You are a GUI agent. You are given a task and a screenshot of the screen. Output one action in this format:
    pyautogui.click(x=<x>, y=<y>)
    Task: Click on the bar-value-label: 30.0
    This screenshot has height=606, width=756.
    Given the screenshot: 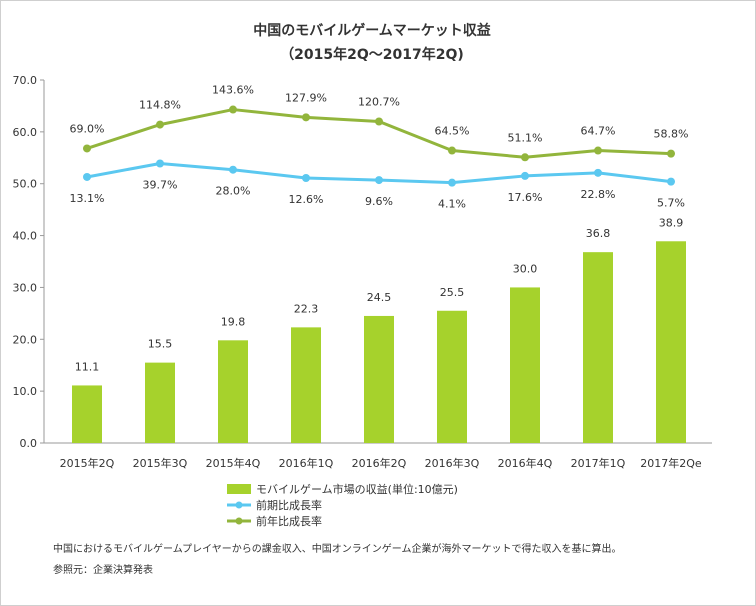 What is the action you would take?
    pyautogui.click(x=525, y=268)
    